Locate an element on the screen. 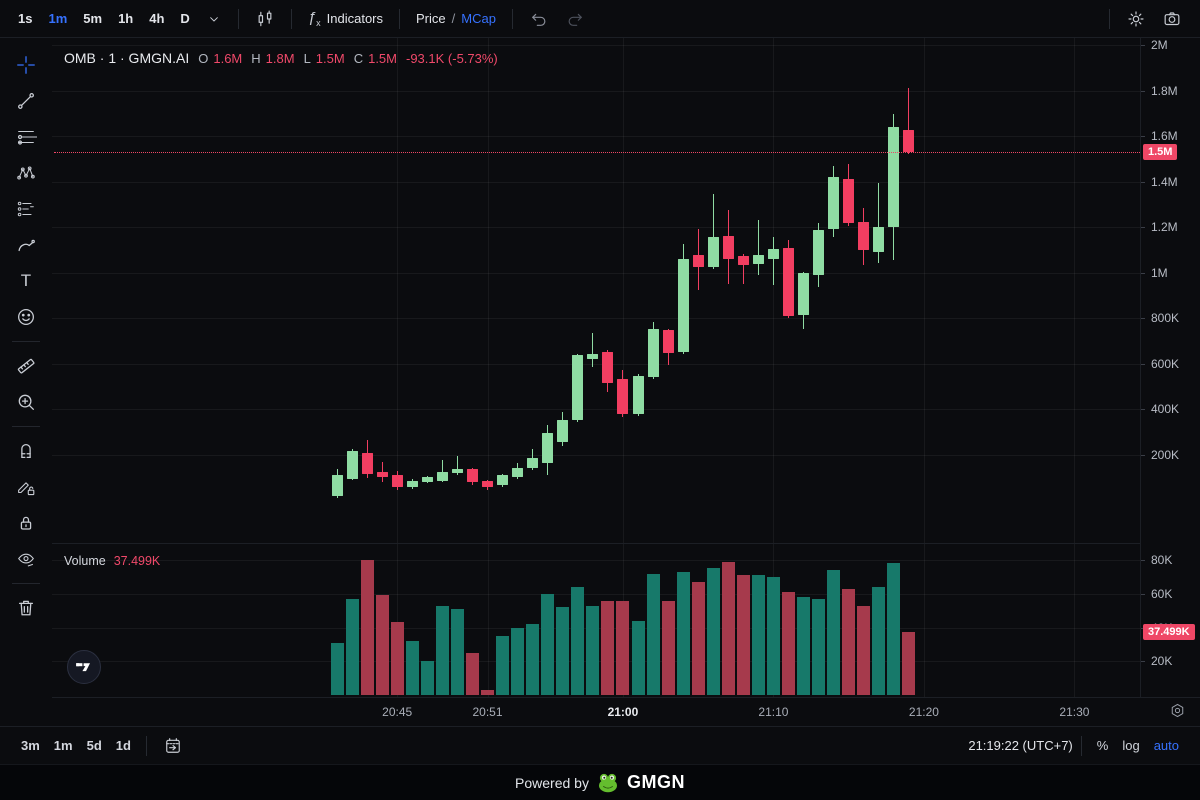 This screenshot has width=1200, height=800. trend-line-icon is located at coordinates (26, 101).